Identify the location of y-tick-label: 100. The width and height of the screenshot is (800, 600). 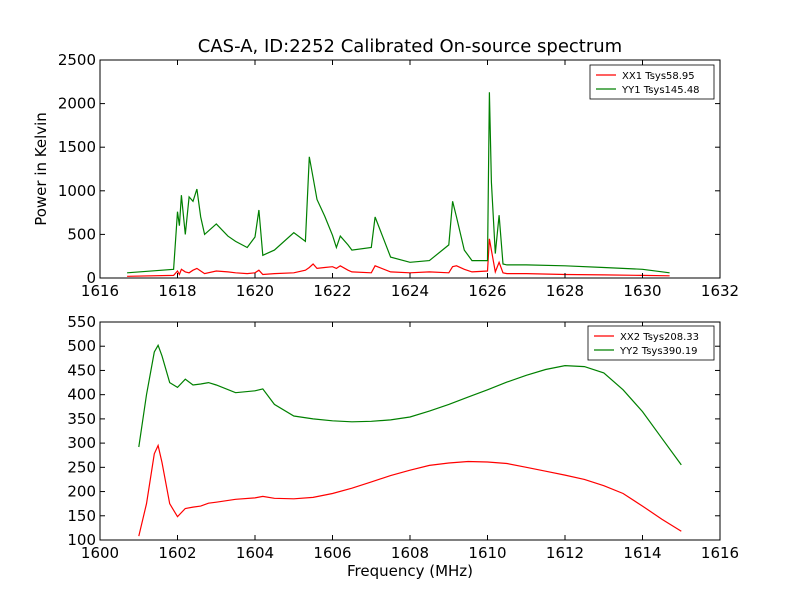
(81, 540).